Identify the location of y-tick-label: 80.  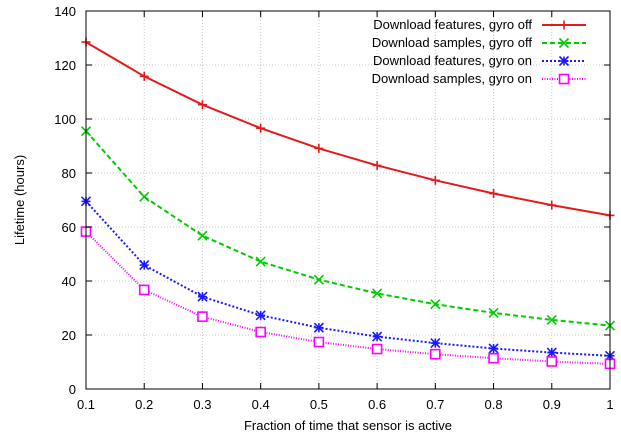
(69, 173).